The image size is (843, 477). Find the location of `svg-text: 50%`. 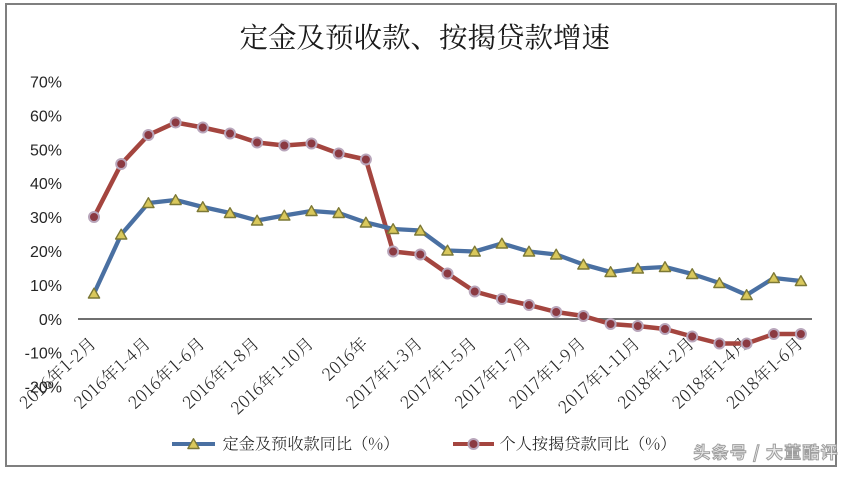

svg-text: 50% is located at coordinates (46, 150).